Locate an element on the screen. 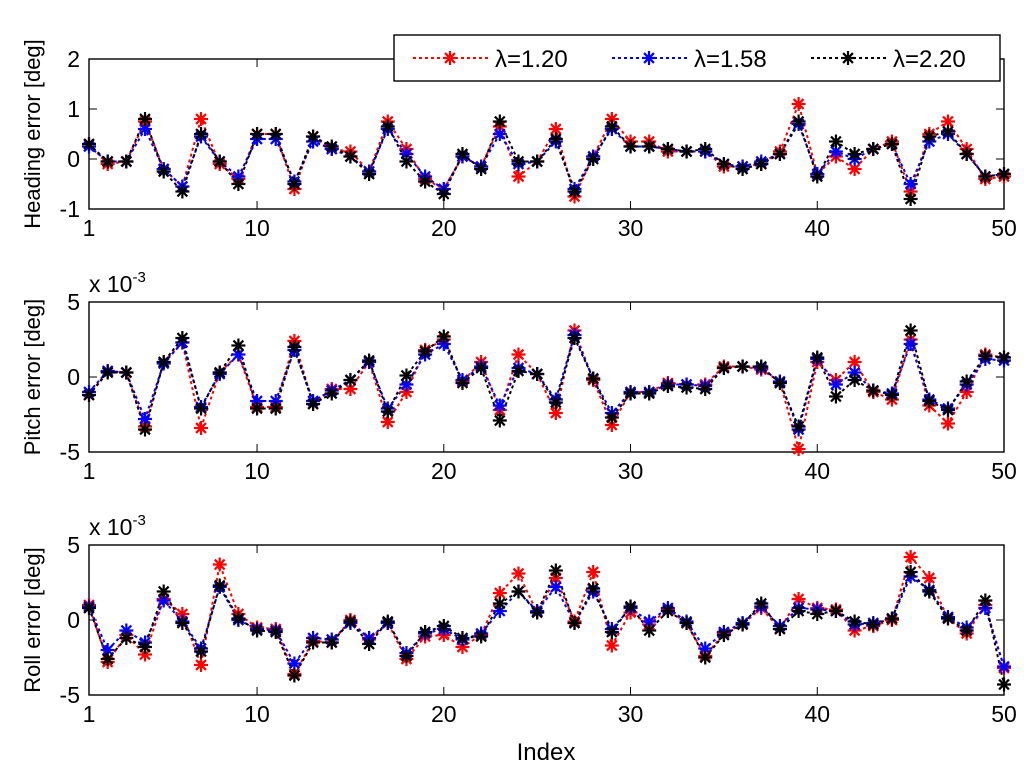 This screenshot has height=772, width=1024. heading-ytick-label: 1 is located at coordinates (73, 109).